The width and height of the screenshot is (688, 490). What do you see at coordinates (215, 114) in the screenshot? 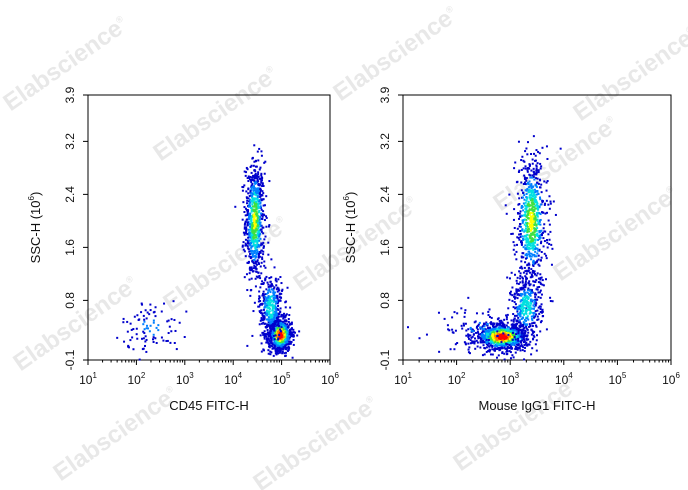
I see `watermark-text: Elabscience®` at bounding box center [215, 114].